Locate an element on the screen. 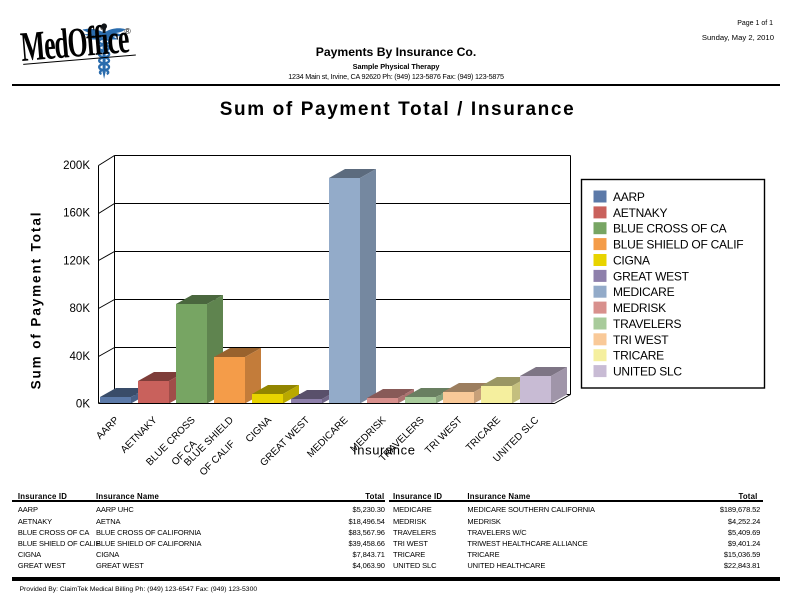 The height and width of the screenshot is (612, 792). svg-text: UNITED SLC is located at coordinates (647, 372).